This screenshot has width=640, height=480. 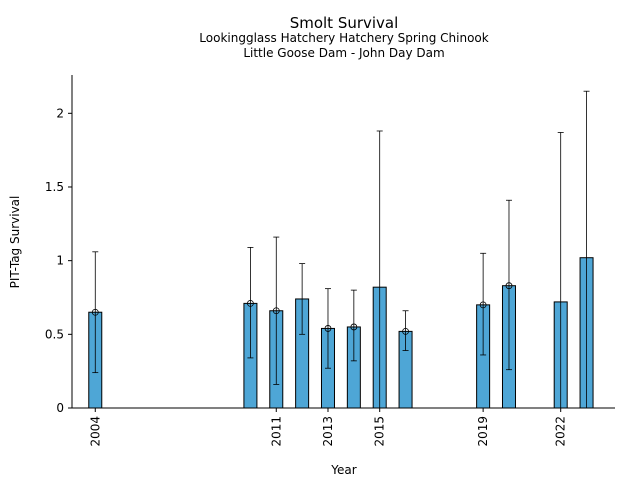 I want to click on estimate-point-2014, so click(x=354, y=327).